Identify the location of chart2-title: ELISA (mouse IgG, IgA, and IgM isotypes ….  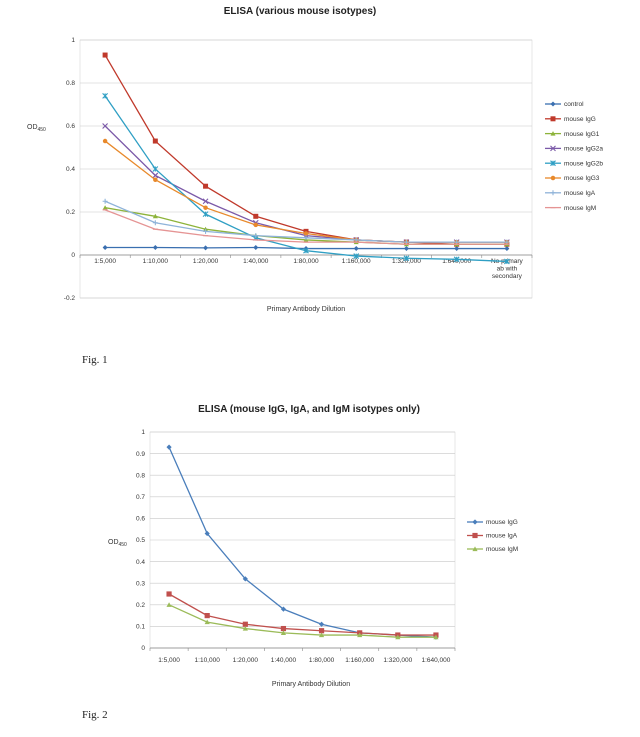
(309, 409).